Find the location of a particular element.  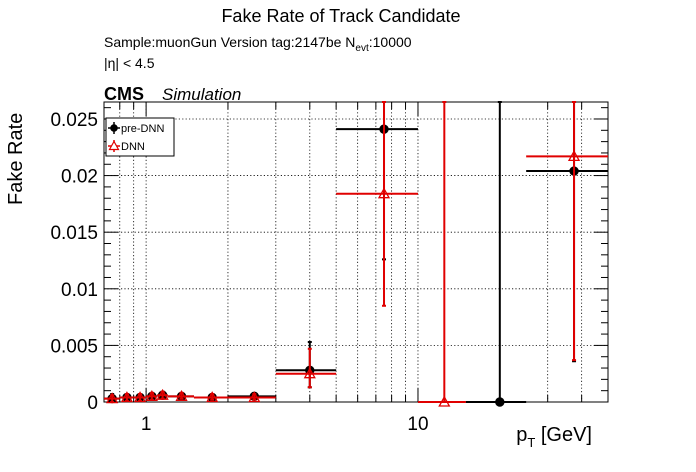

y-tick-label: 0.025 is located at coordinates (74, 120).